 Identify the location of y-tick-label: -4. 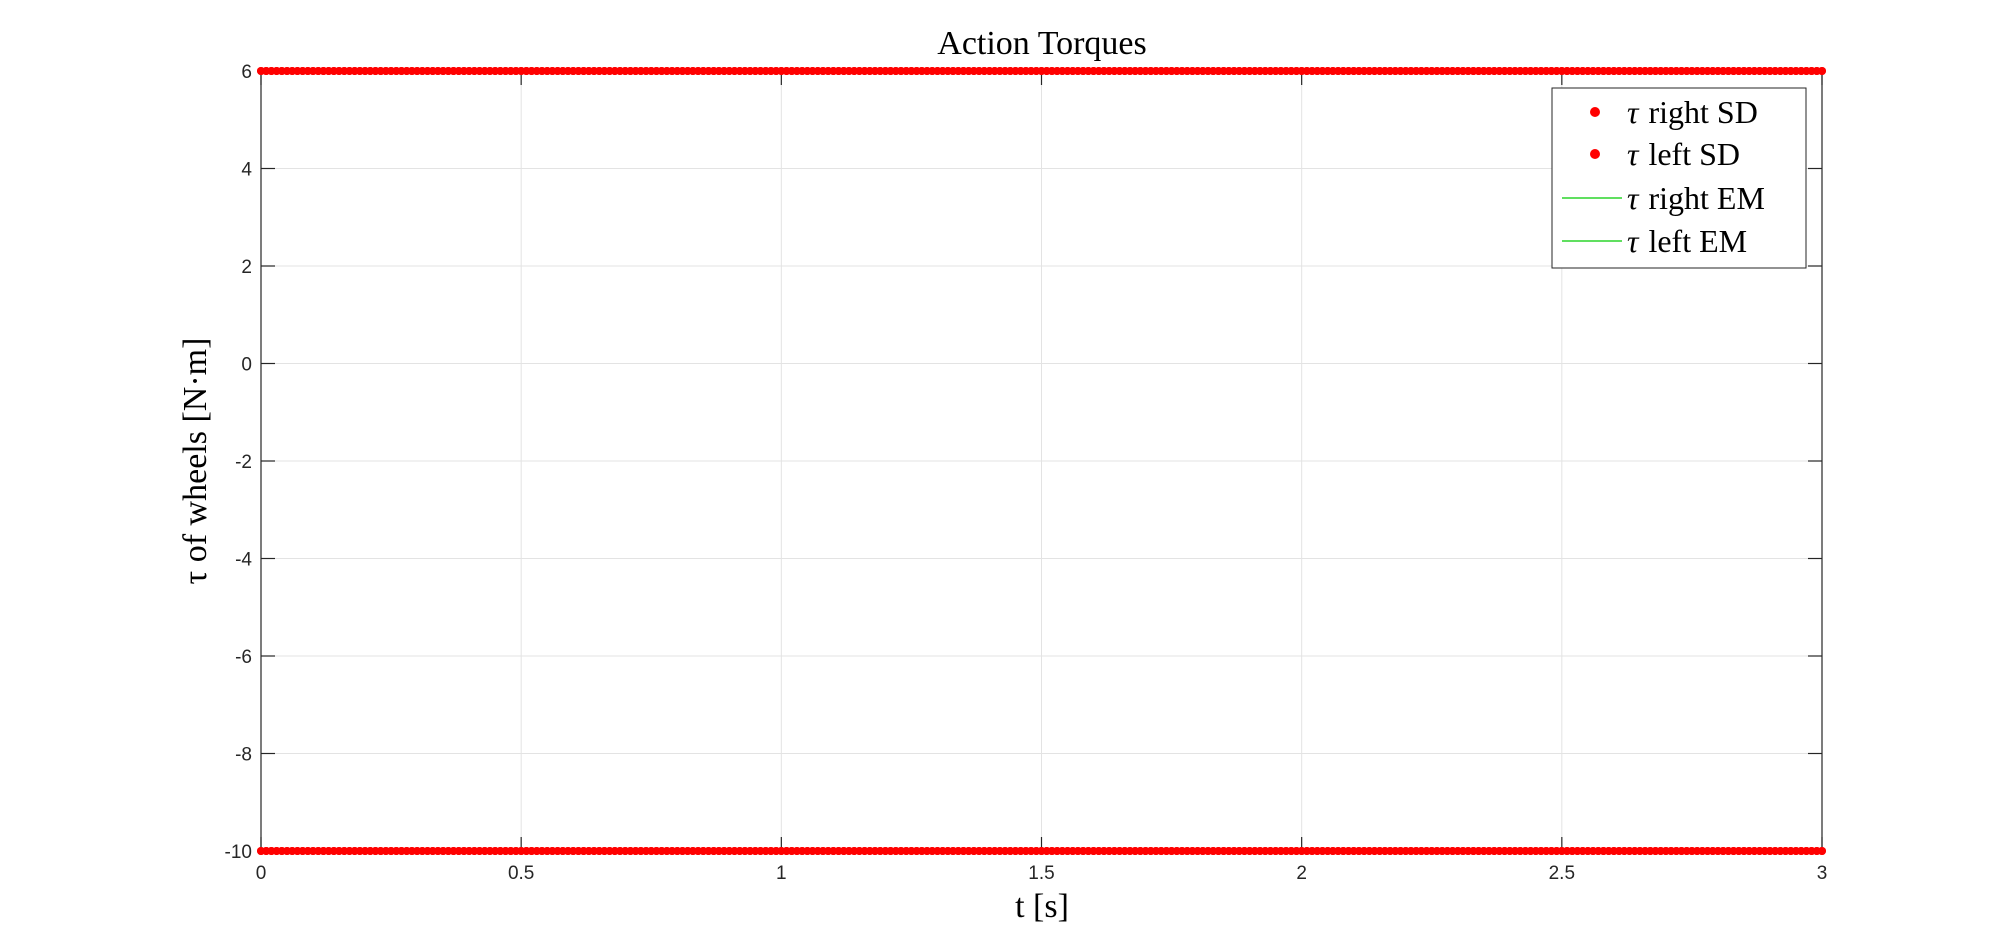
(243, 560).